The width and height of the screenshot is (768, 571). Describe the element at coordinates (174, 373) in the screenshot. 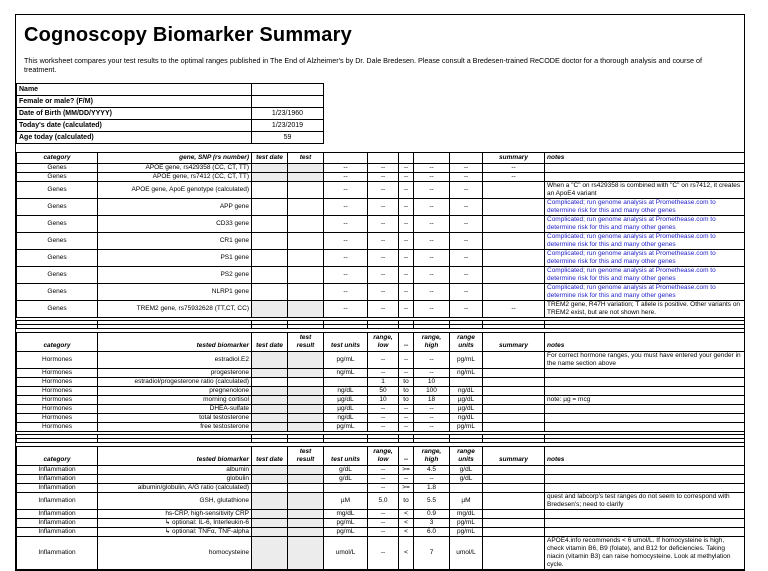

I see `cell-biomarker: progesterone` at that location.